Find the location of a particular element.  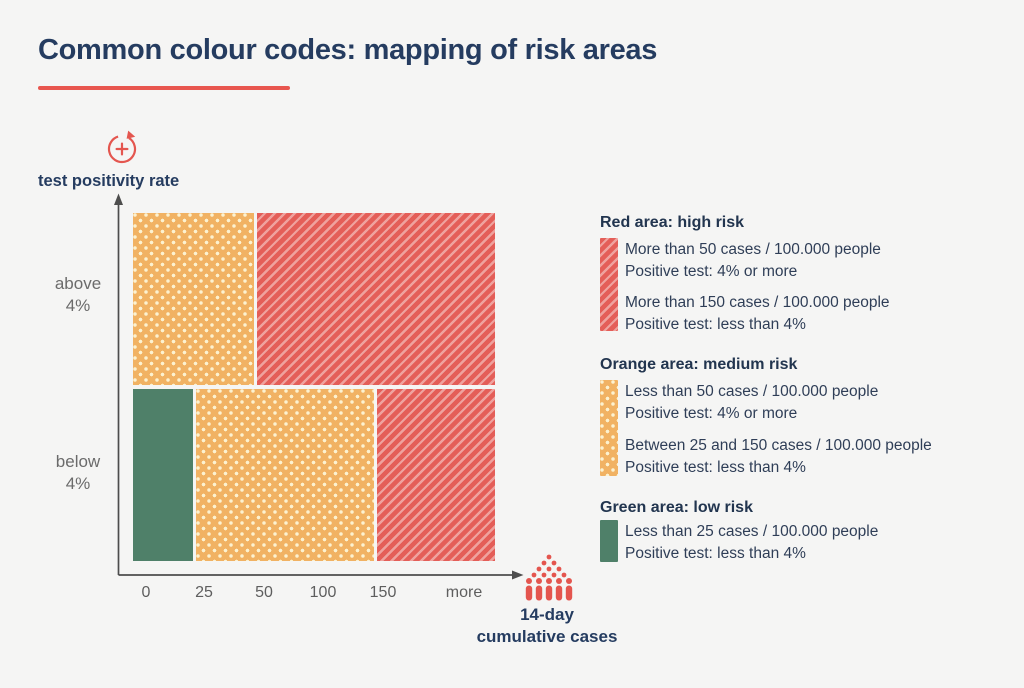

chart-region-above4-medium-orange is located at coordinates (193, 299).